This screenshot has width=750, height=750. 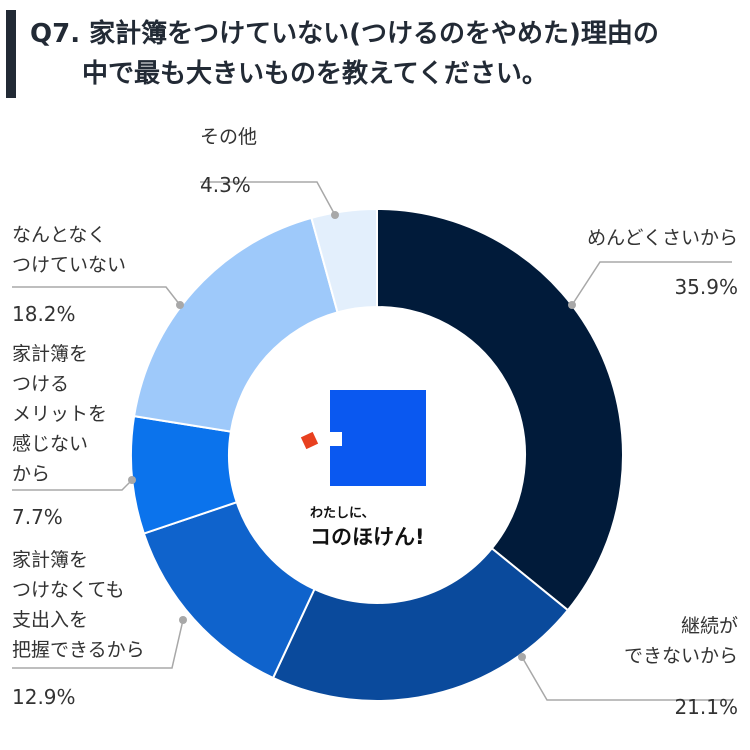 What do you see at coordinates (78, 650) in the screenshot?
I see `category-label-3-line-4: 把握できるから` at bounding box center [78, 650].